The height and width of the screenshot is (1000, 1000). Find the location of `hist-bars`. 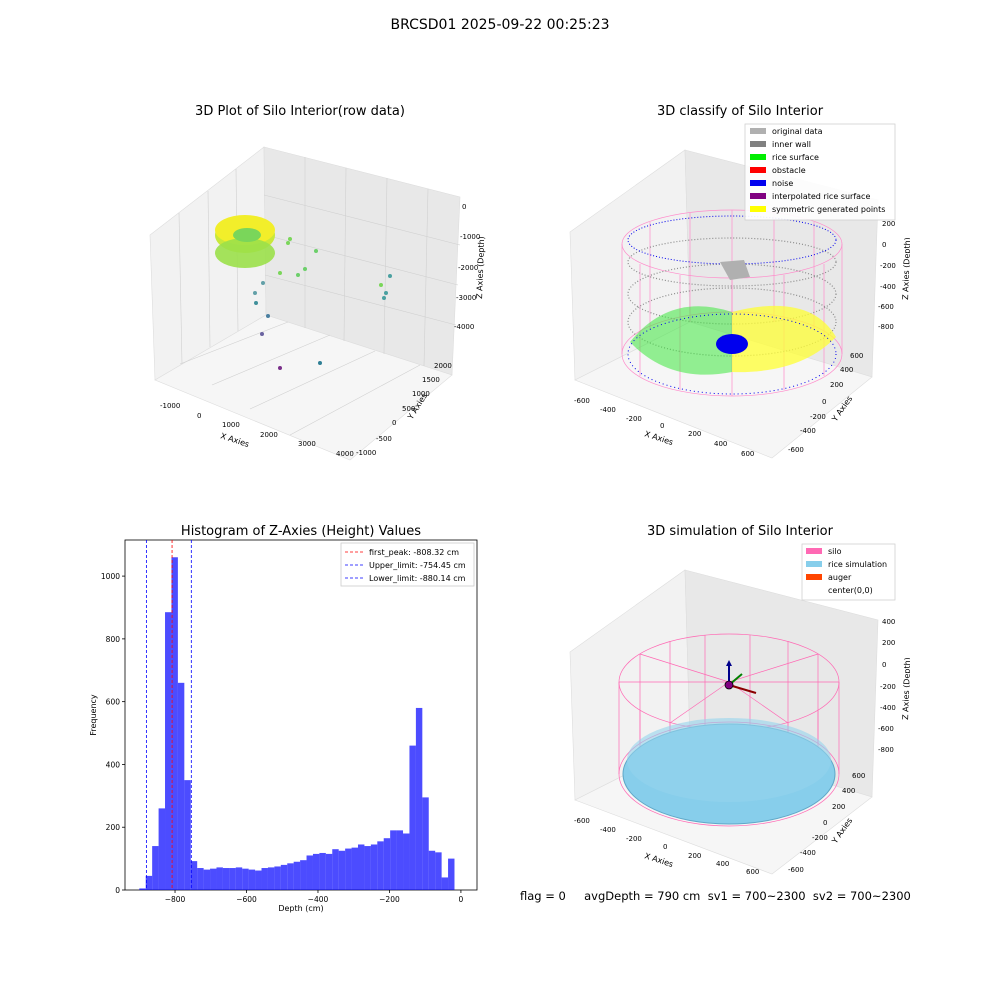

hist-bars is located at coordinates (297, 723).